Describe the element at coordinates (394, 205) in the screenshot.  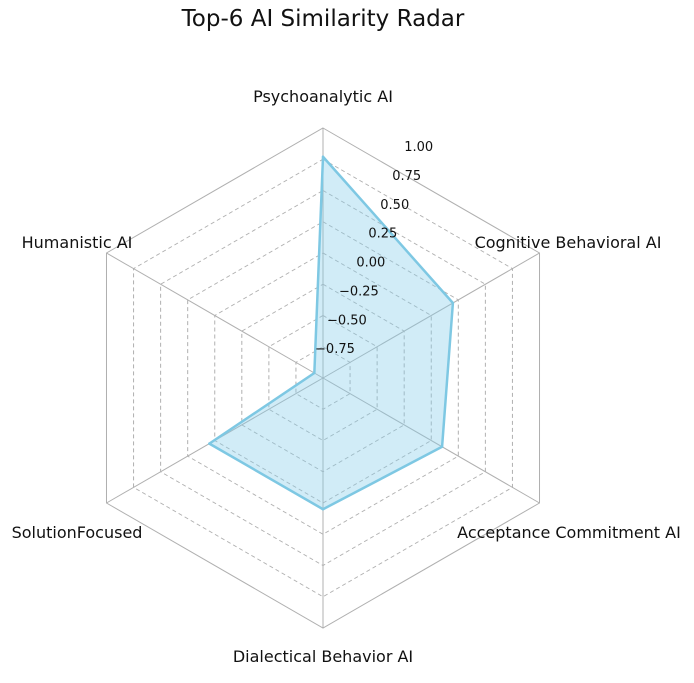
I see `radial-tick-label: 0.50` at that location.